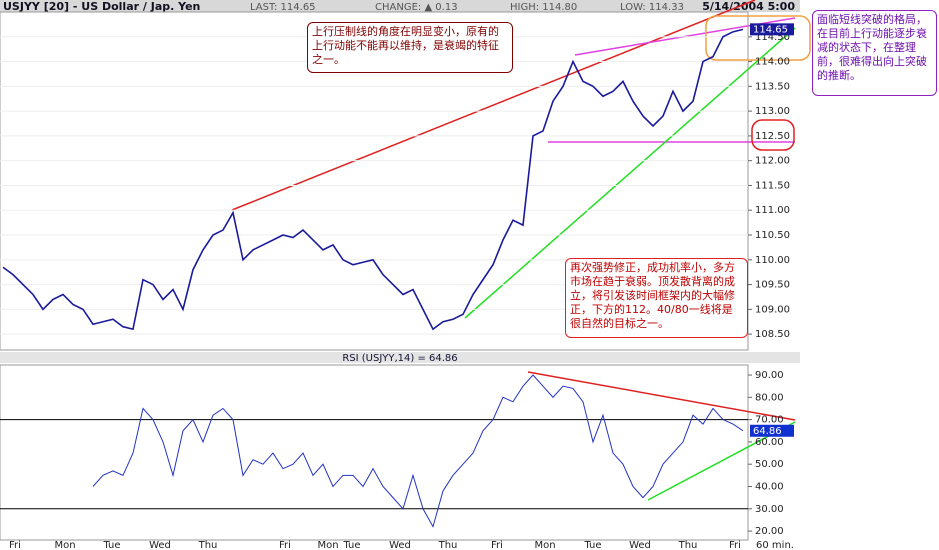 The width and height of the screenshot is (939, 550). What do you see at coordinates (661, 396) in the screenshot?
I see `rsi-trend-line` at bounding box center [661, 396].